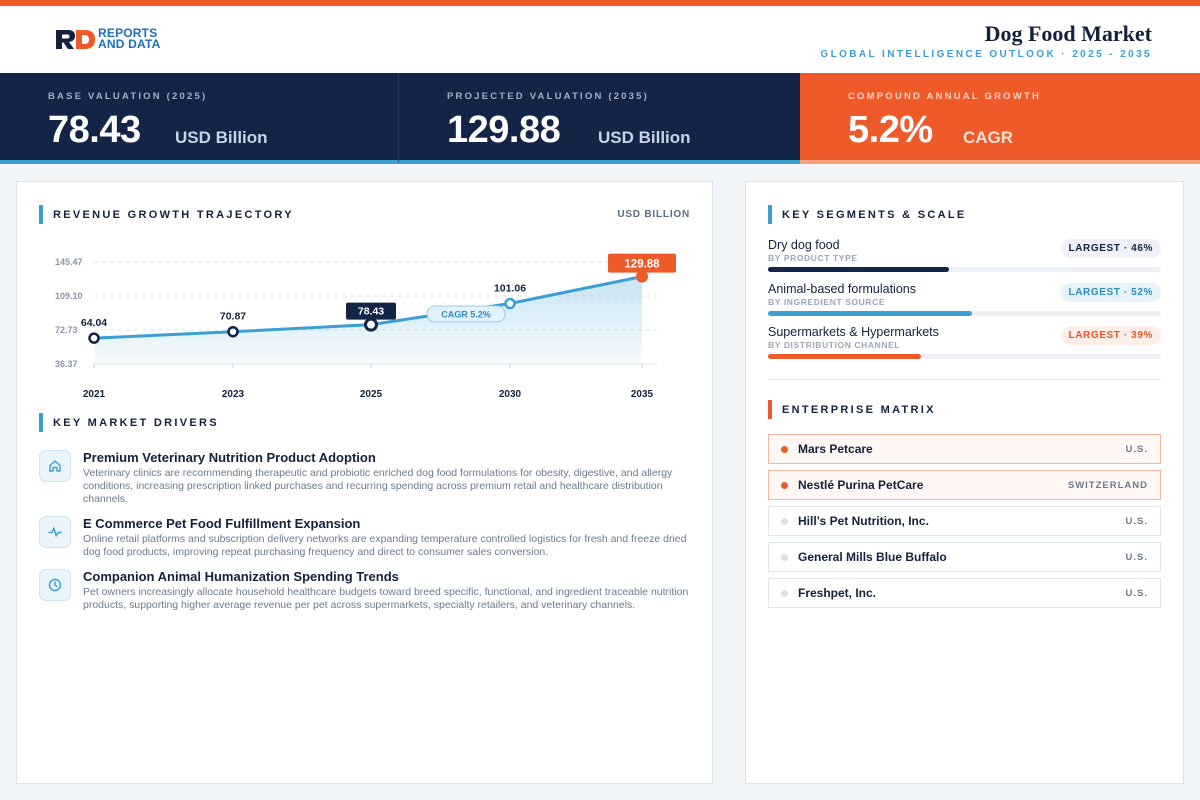 The image size is (1200, 800). I want to click on company-name: Nestlé Purina PetCare, so click(861, 485).